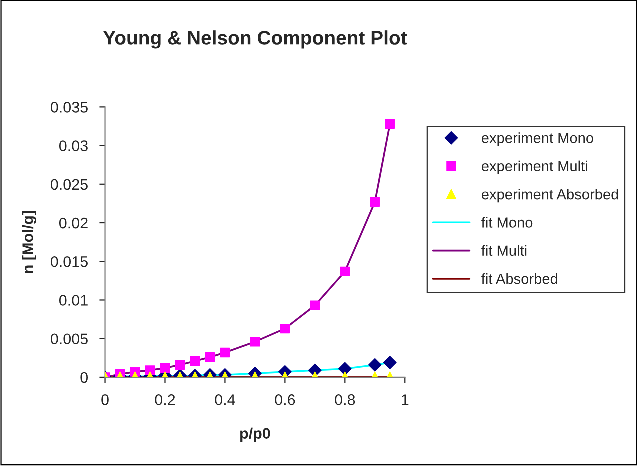 The width and height of the screenshot is (638, 466). What do you see at coordinates (73, 300) in the screenshot?
I see `y-tick-label: 0.01` at bounding box center [73, 300].